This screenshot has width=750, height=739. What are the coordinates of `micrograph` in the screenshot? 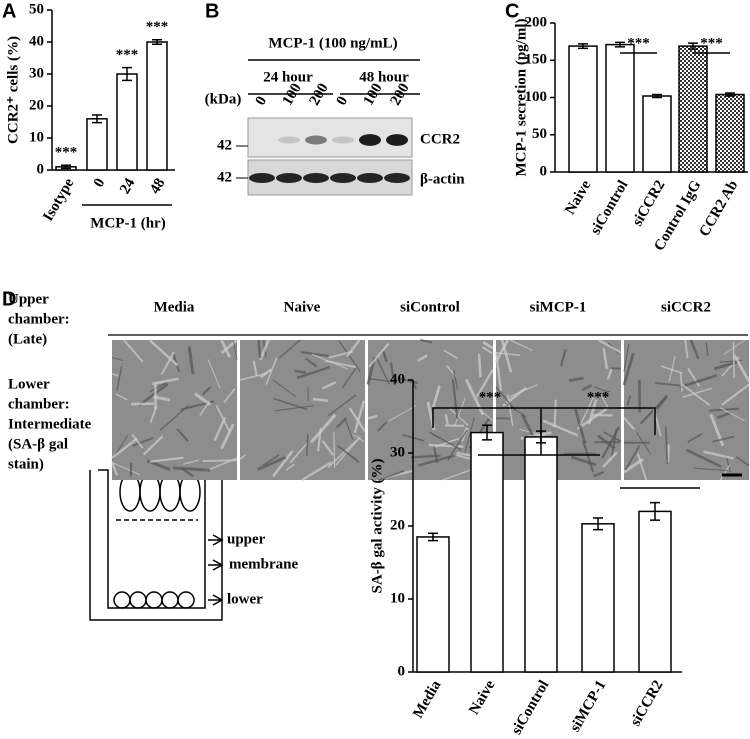 It's located at (302, 410).